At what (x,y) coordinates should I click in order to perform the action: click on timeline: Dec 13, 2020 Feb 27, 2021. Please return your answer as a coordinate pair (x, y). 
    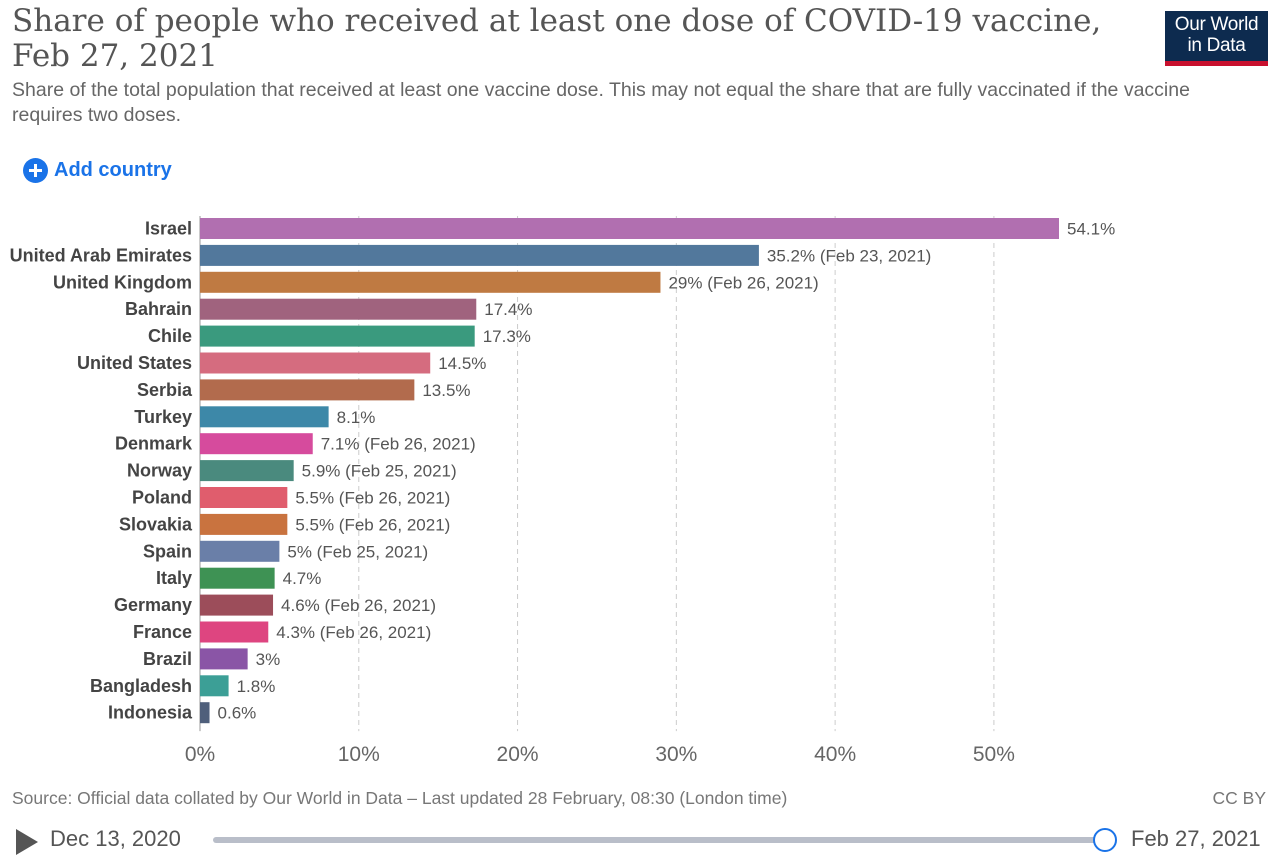
    Looking at the image, I should click on (640, 840).